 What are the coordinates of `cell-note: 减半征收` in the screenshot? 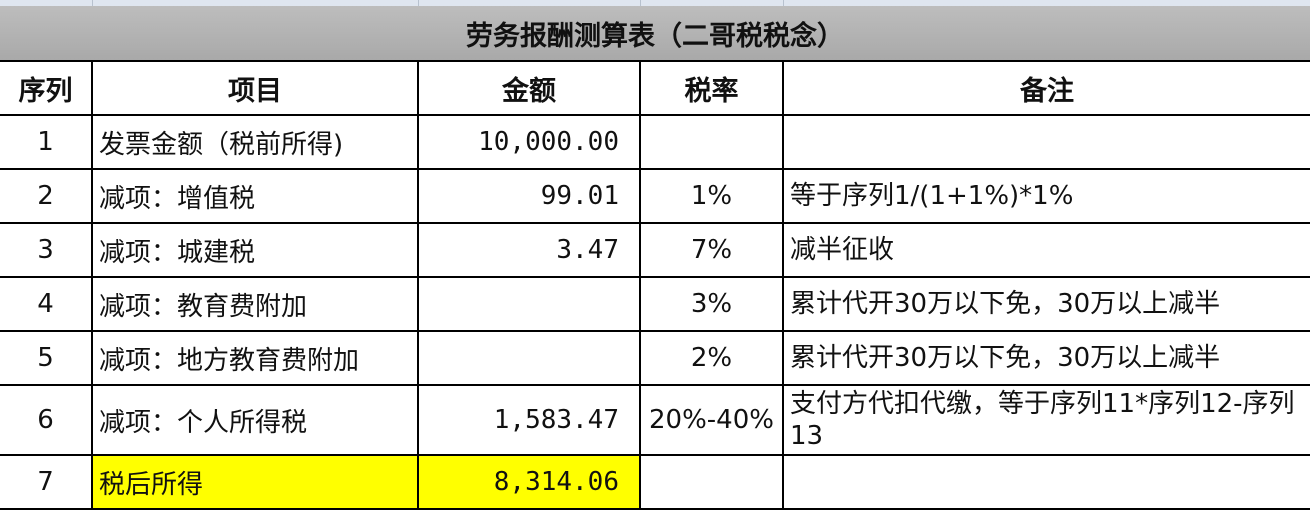 It's located at (1046, 250).